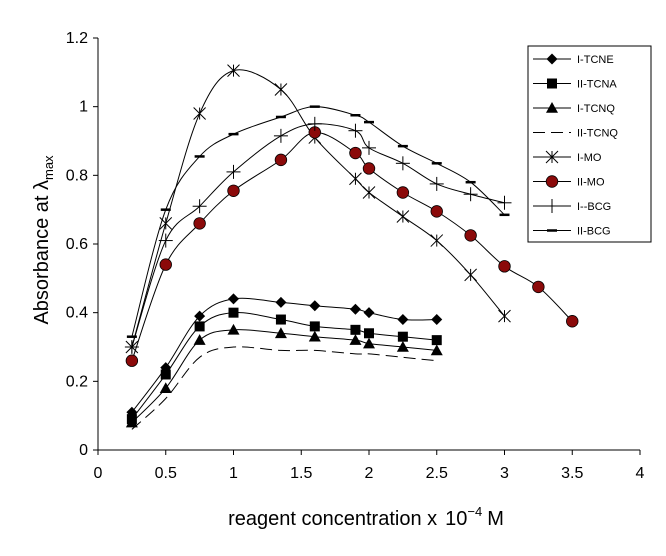 Image resolution: width=666 pixels, height=556 pixels. I want to click on legend-marker-ii-mo, so click(552, 181).